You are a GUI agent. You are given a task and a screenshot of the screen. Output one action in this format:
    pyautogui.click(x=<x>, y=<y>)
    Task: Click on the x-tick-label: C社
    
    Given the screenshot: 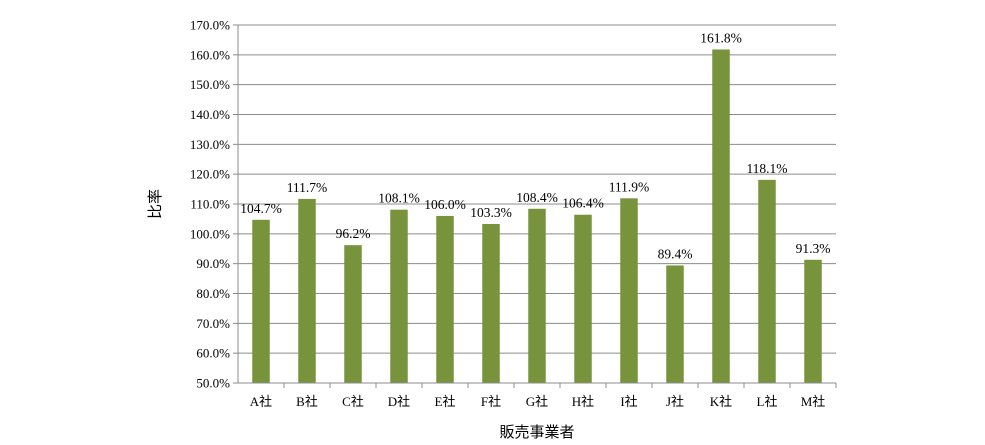 What is the action you would take?
    pyautogui.click(x=353, y=401)
    